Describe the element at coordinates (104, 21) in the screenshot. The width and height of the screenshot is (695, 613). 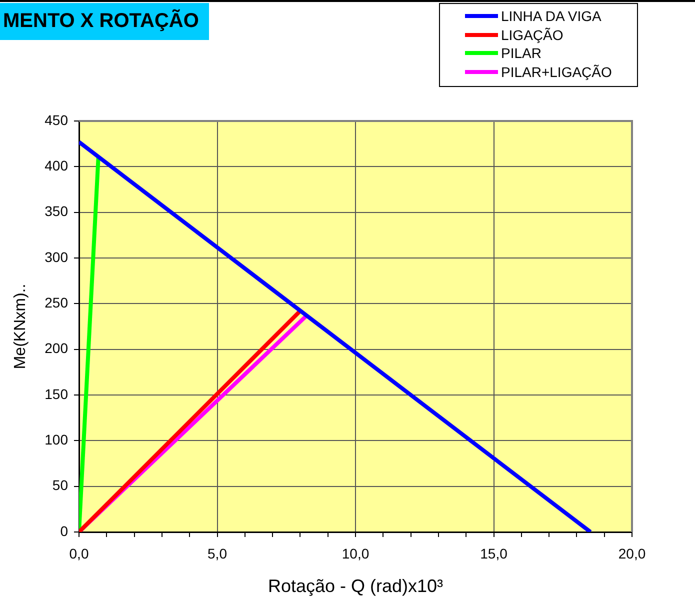
I see `chart-title: MENTO X ROTAÇÃO` at that location.